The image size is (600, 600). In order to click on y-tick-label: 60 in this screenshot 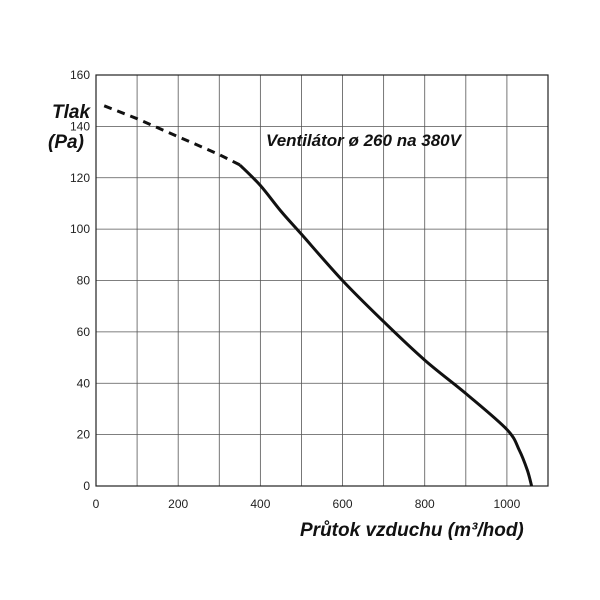, I will do `click(84, 332)`.